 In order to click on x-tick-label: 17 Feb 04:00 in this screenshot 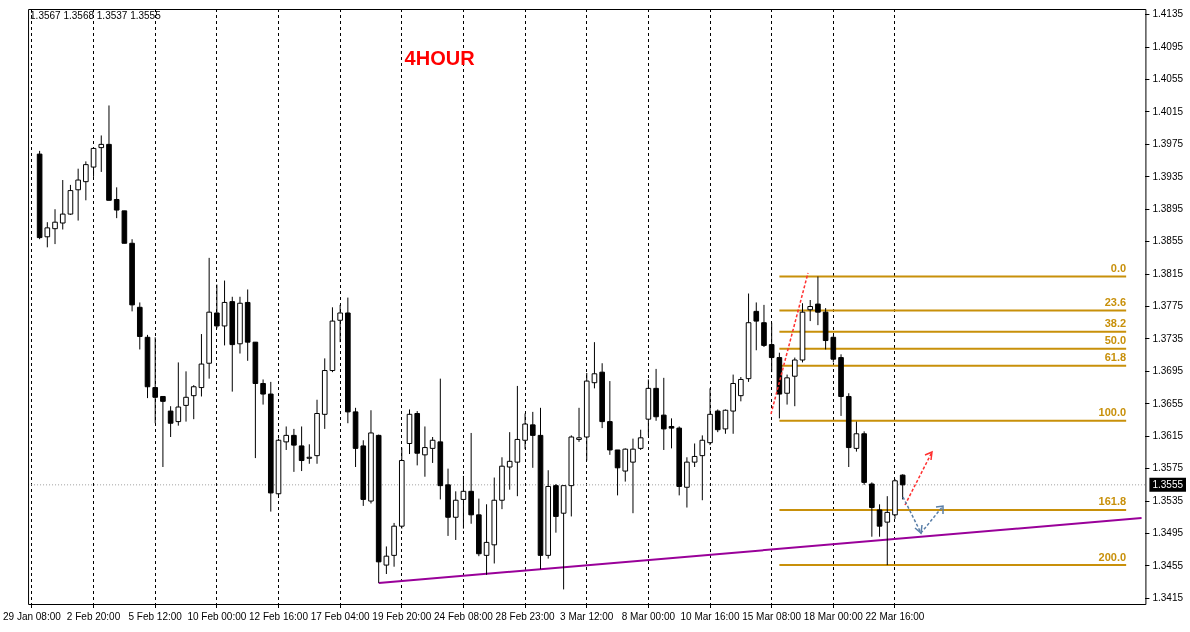, I will do `click(340, 616)`.